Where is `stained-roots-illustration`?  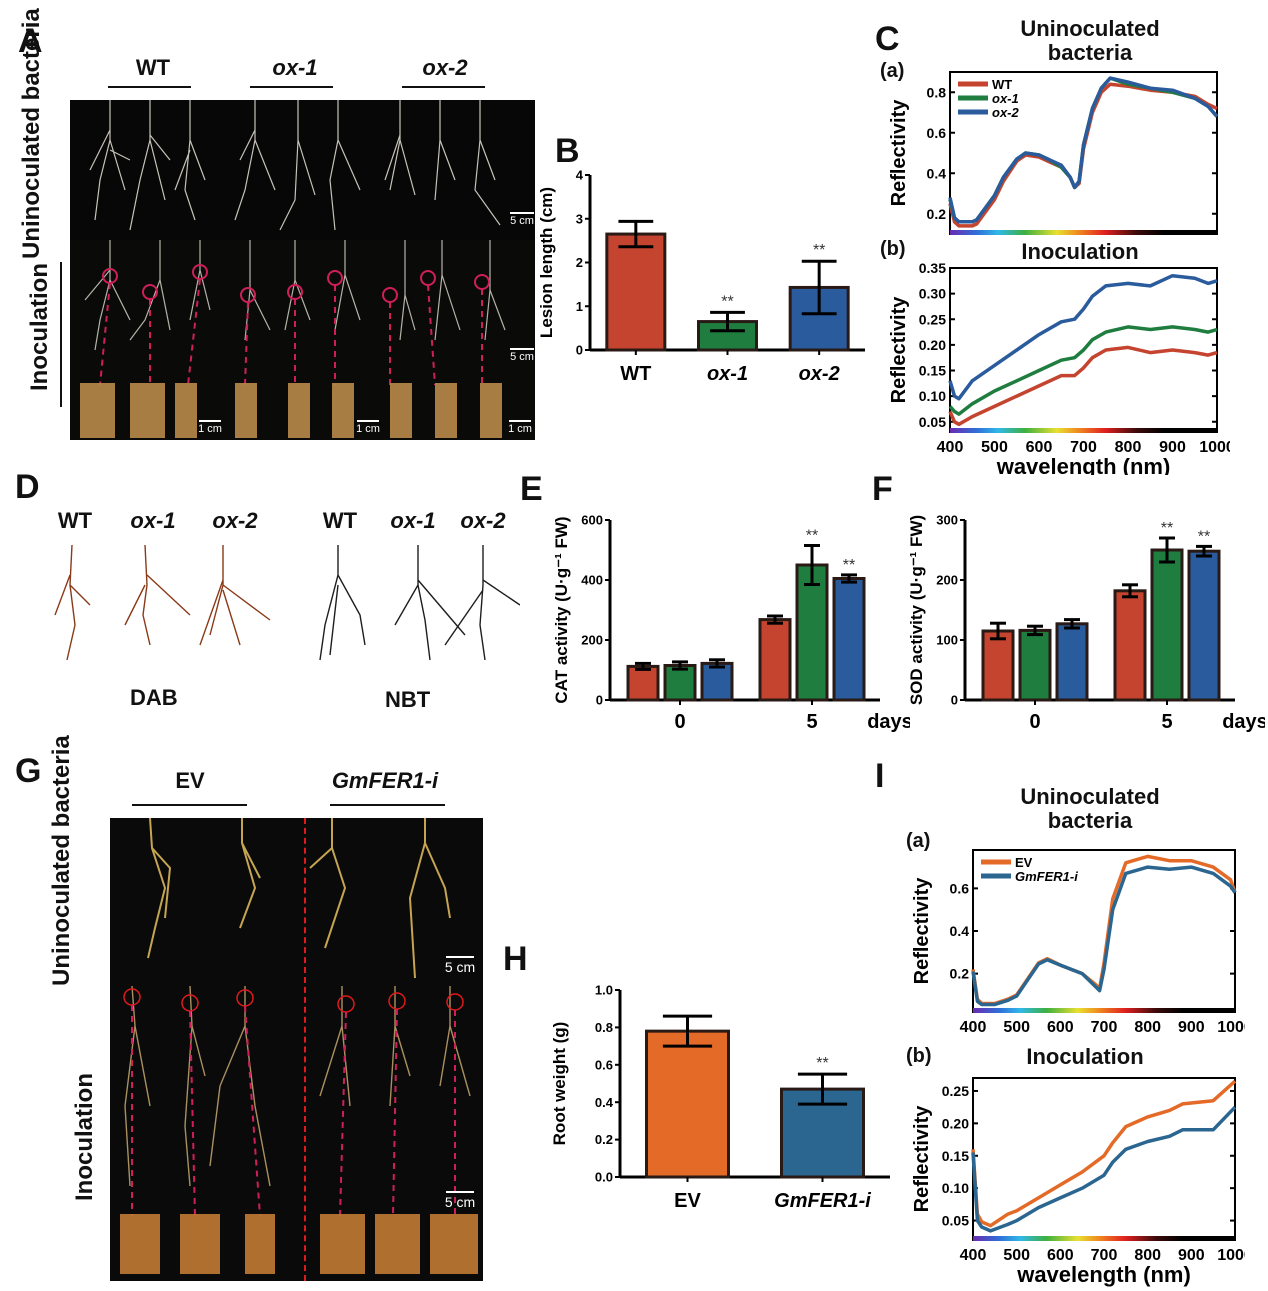
stained-roots-illustration is located at coordinates (287, 603).